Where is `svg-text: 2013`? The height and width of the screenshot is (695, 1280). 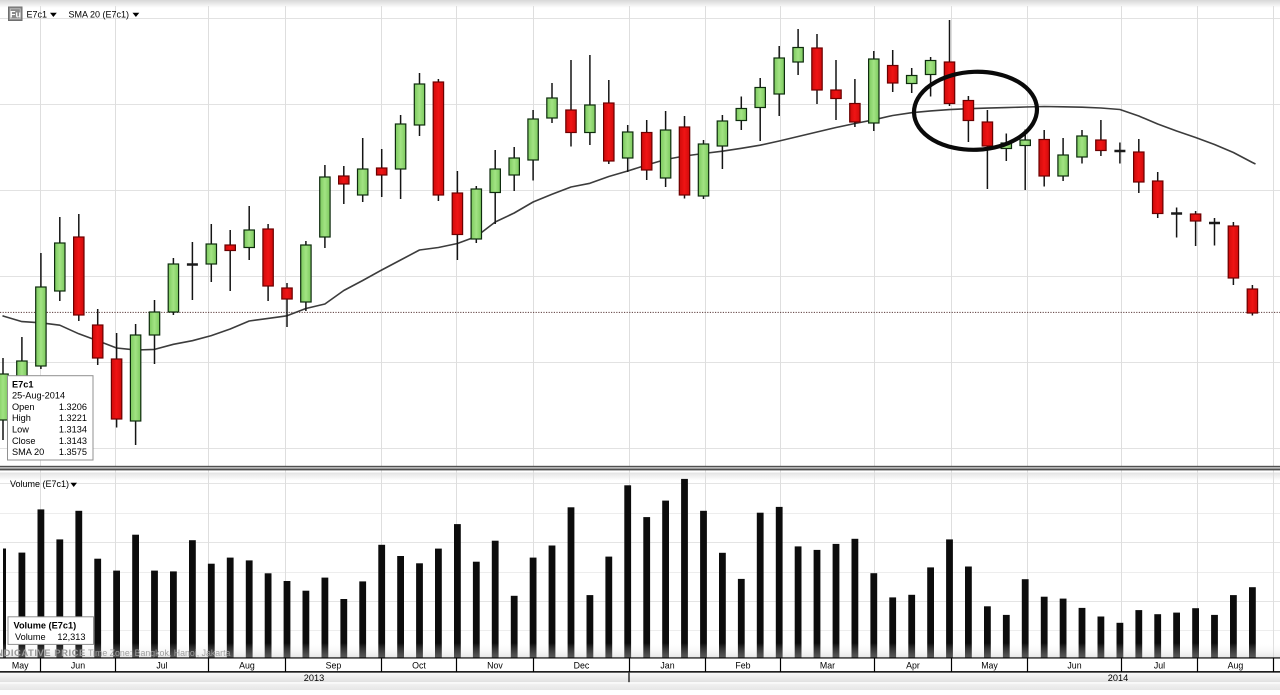 svg-text: 2013 is located at coordinates (314, 678).